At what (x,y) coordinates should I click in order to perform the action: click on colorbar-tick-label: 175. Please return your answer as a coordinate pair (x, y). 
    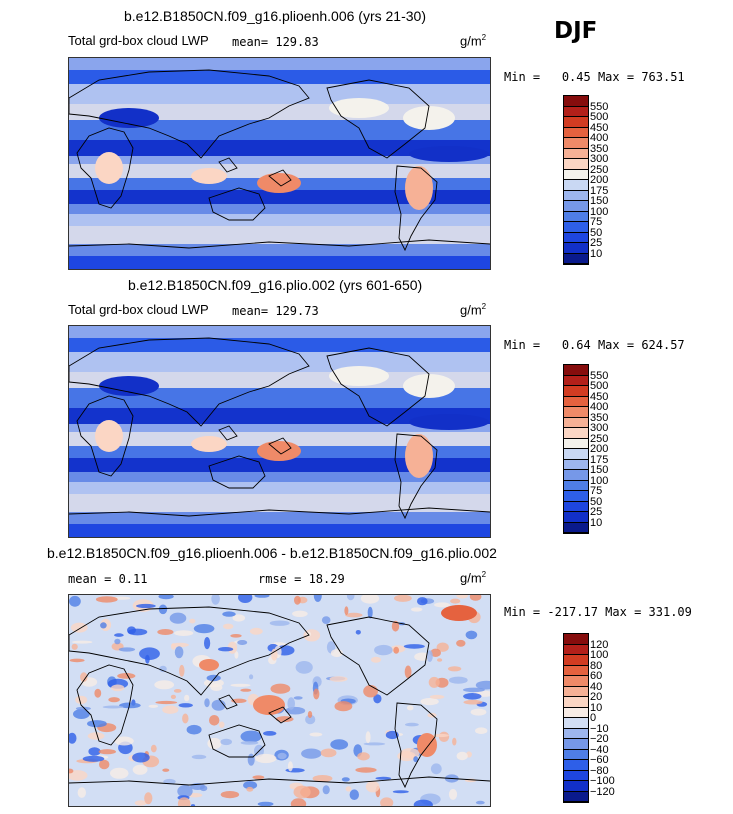
    Looking at the image, I should click on (599, 190).